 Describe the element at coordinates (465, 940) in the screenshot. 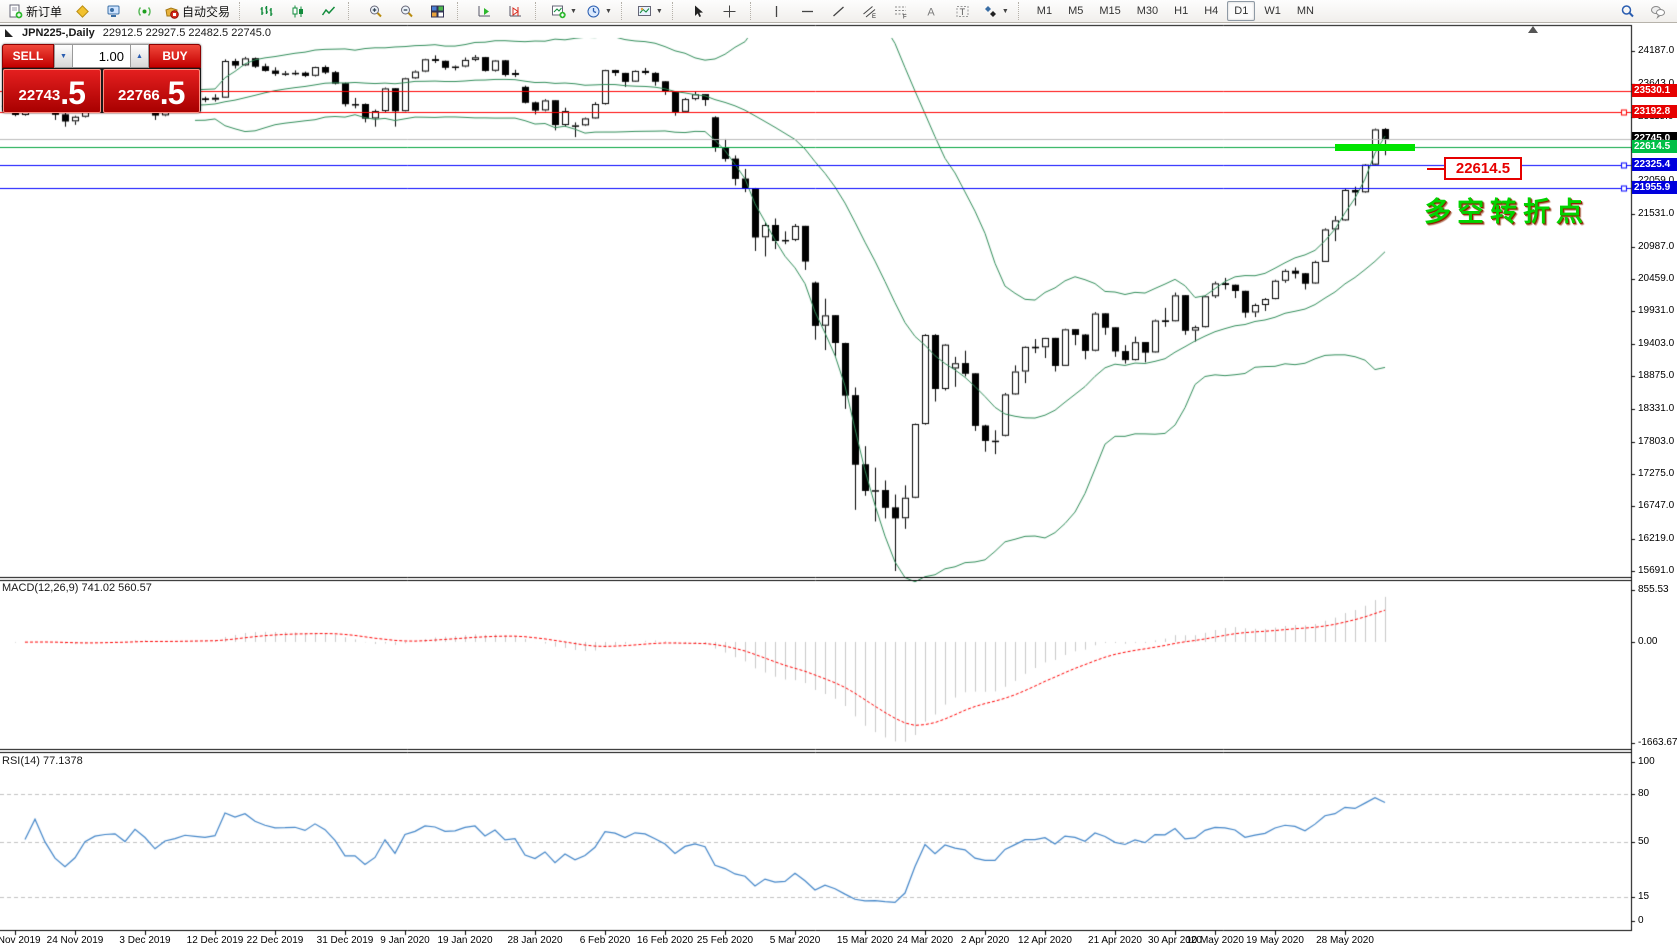

I see `date-axis-label: 19 Jan 2020` at that location.